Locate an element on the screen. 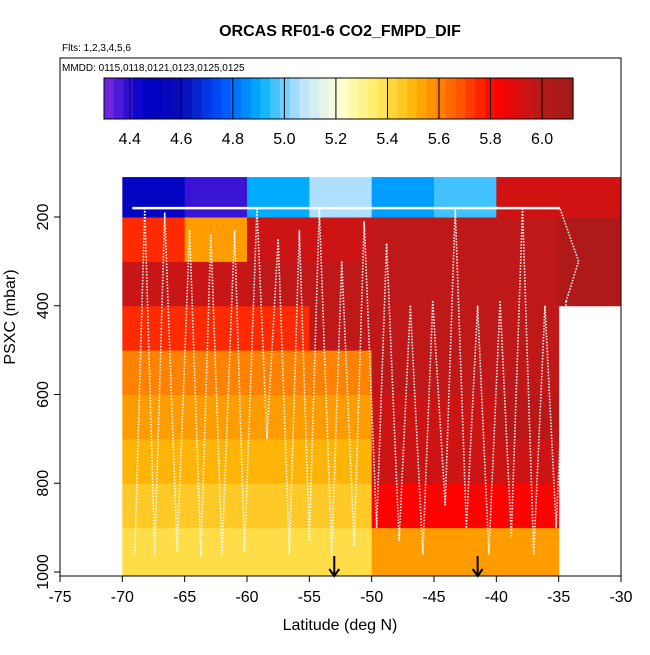  x-tick-label: -75 is located at coordinates (59, 597).